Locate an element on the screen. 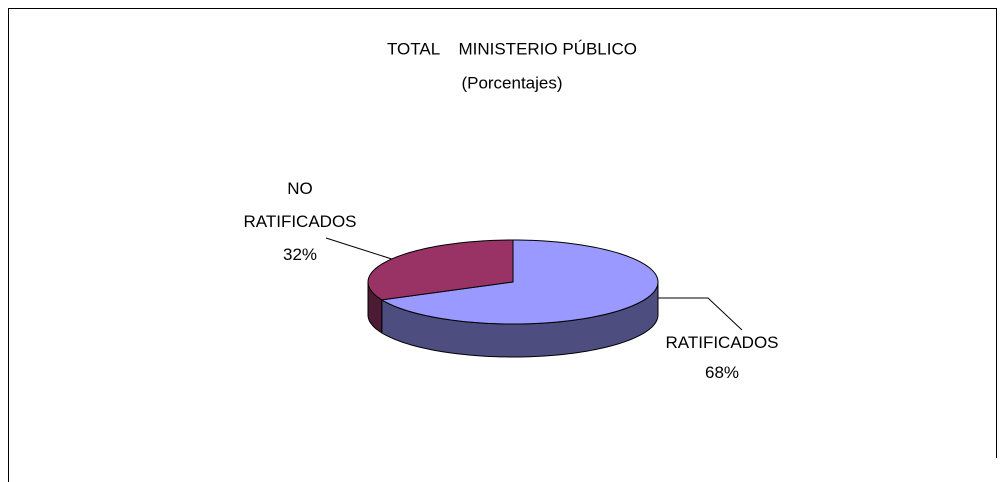 The image size is (1005, 482). pie is located at coordinates (513, 298).